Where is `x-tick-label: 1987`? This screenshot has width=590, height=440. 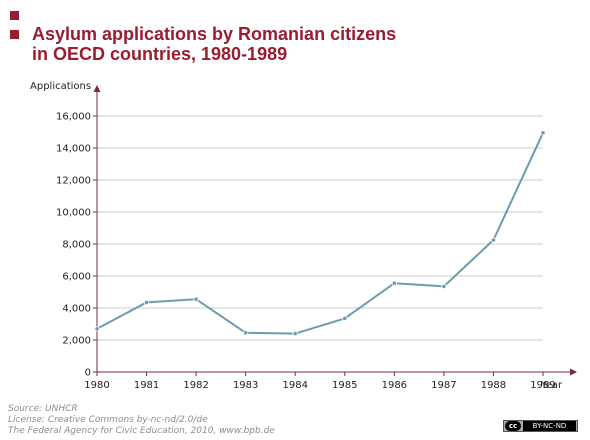
x-tick-label: 1987 is located at coordinates (443, 385).